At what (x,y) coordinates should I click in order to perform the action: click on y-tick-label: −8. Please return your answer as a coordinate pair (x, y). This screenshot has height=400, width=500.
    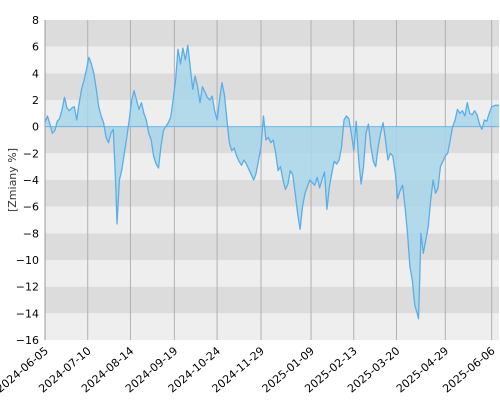
    Looking at the image, I should click on (31, 233).